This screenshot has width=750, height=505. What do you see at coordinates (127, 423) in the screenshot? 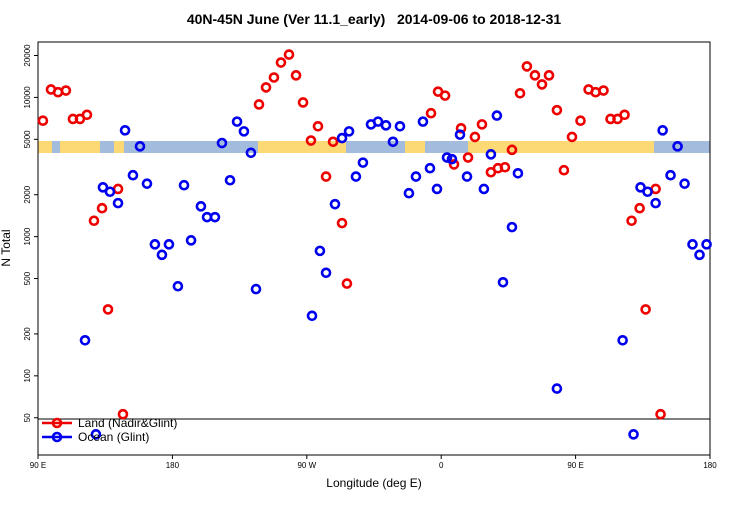
I see `legend-label: Land (Nadir&Glint)` at bounding box center [127, 423].